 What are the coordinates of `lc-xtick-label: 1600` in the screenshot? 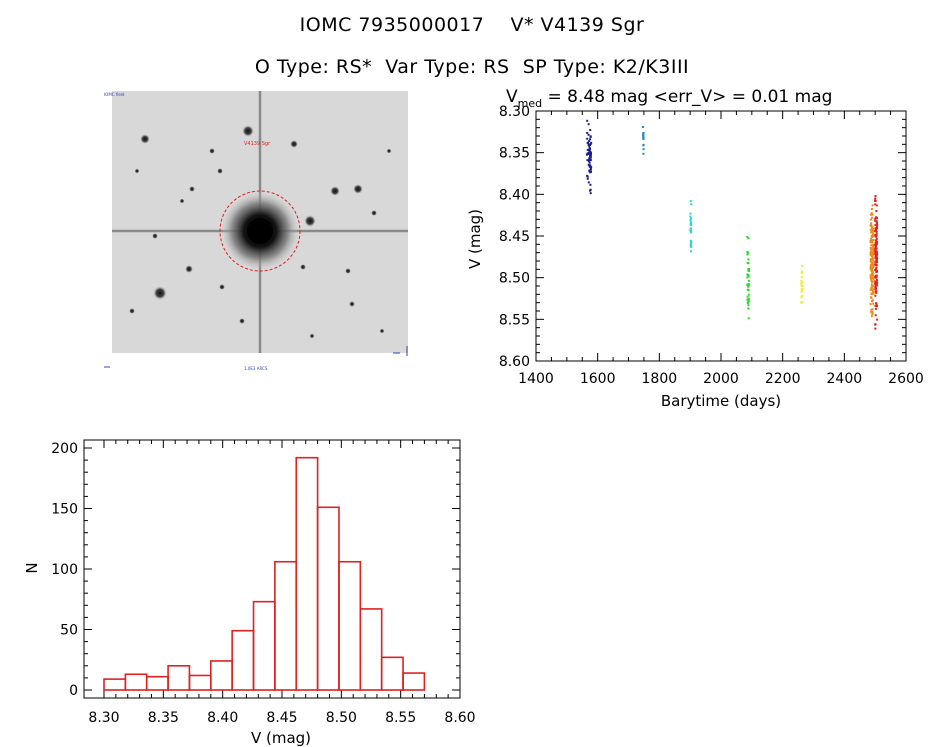 It's located at (598, 379).